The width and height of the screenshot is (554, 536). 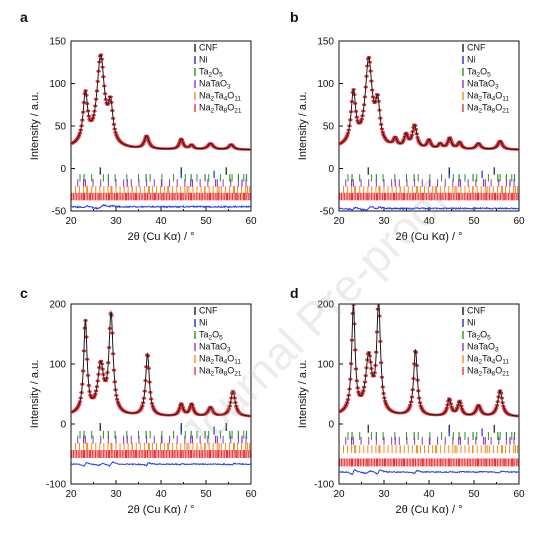 What do you see at coordinates (221, 338) in the screenshot?
I see `legend-label-part: 5` at bounding box center [221, 338].